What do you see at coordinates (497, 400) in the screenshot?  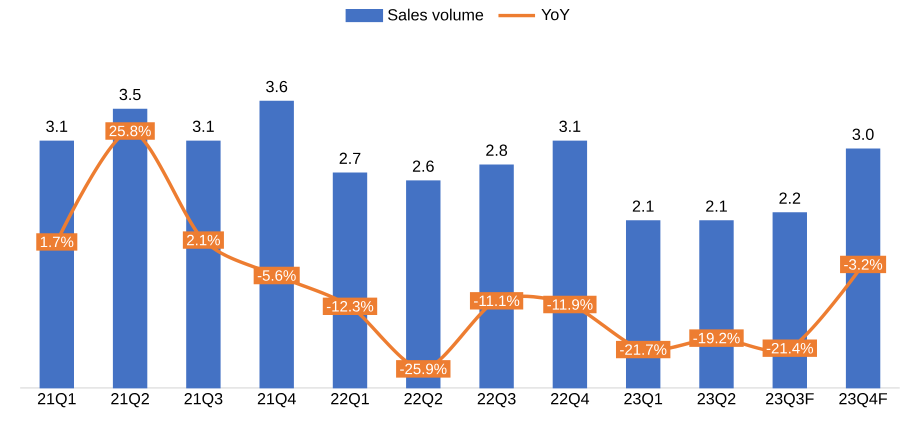 I see `x-tick-label: 22Q3` at bounding box center [497, 400].